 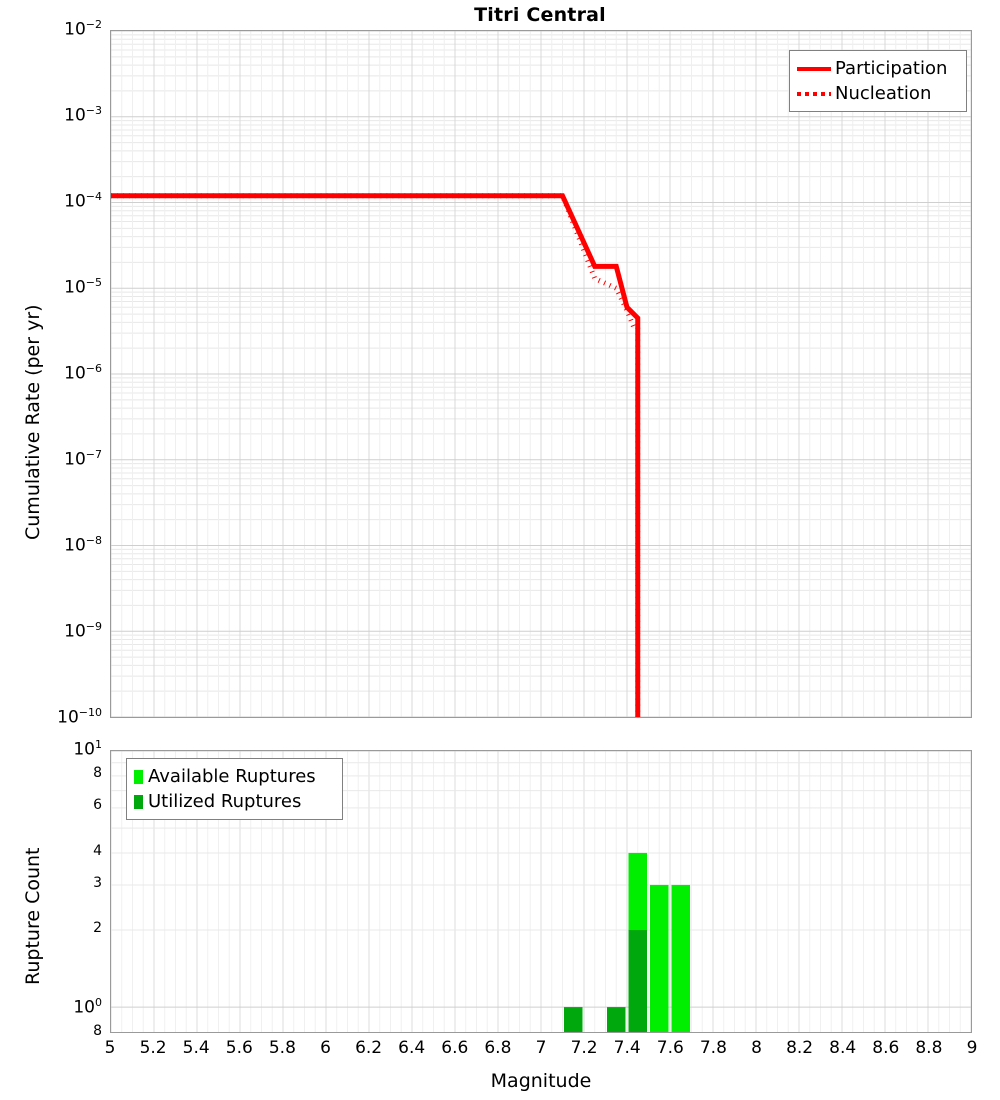 What do you see at coordinates (138, 776) in the screenshot?
I see `available-ruptures-swatch-icon` at bounding box center [138, 776].